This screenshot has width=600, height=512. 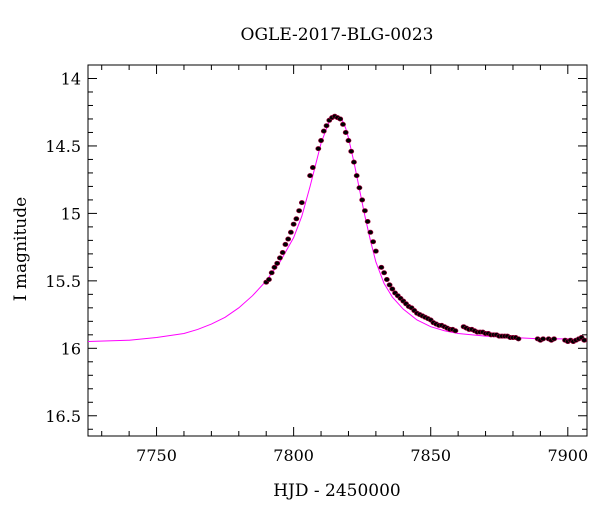 I want to click on x-tick-label: 7800, so click(x=293, y=455).